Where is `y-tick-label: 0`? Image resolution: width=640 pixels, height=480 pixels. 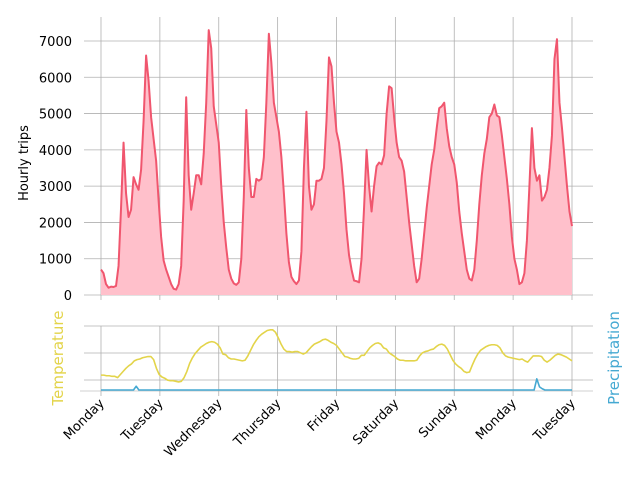
y-tick-label: 0 is located at coordinates (68, 296).